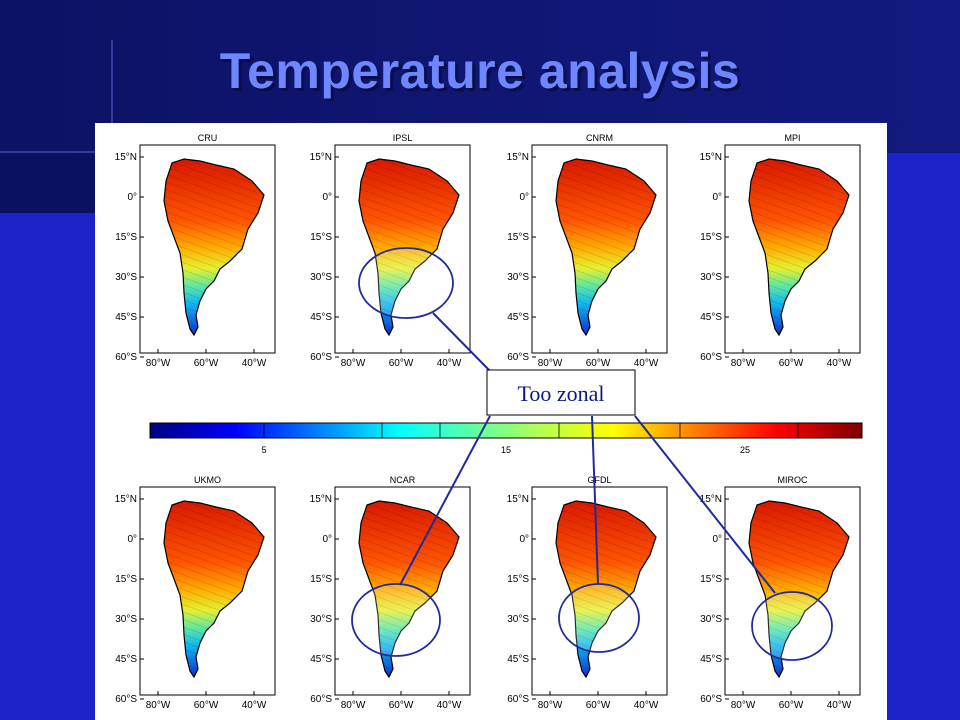 Image resolution: width=960 pixels, height=720 pixels. I want to click on map-panel-ukmo: UKMO 15°N 0° 15°S 30°S 45°S 60°S 80°W 60°W 40°W, so click(195, 593).